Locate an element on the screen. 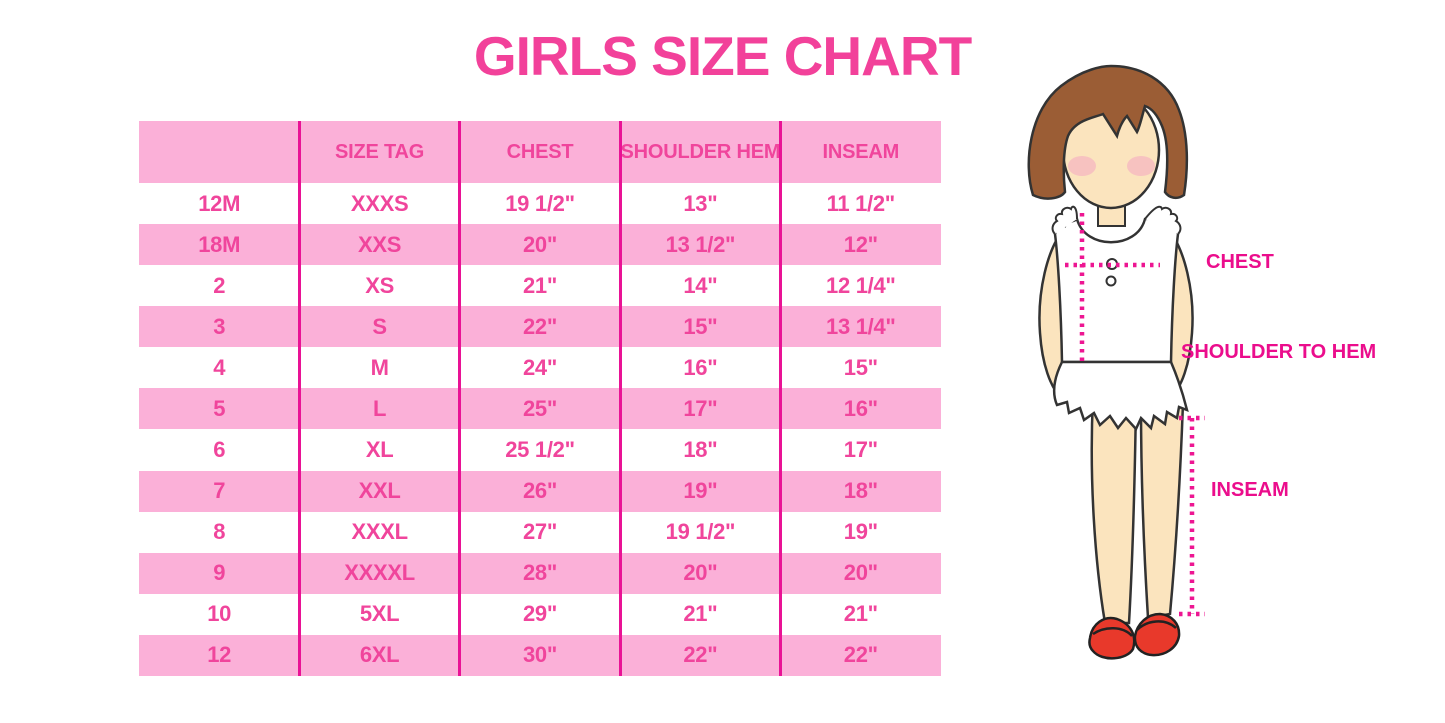  cell-size: 12M is located at coordinates (219, 203).